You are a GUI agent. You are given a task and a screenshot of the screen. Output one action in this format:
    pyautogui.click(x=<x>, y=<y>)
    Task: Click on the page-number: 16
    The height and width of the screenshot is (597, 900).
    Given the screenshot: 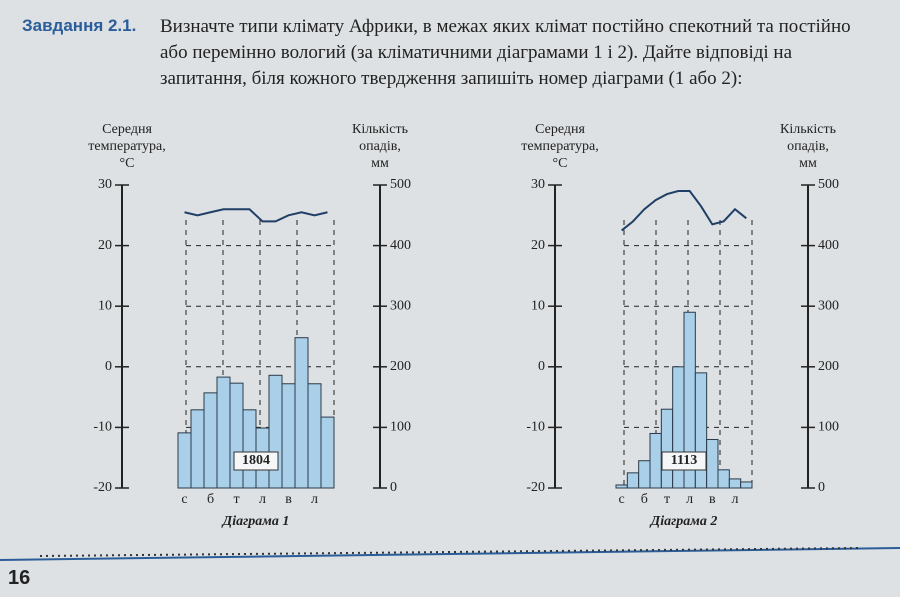 What is the action you would take?
    pyautogui.click(x=19, y=578)
    